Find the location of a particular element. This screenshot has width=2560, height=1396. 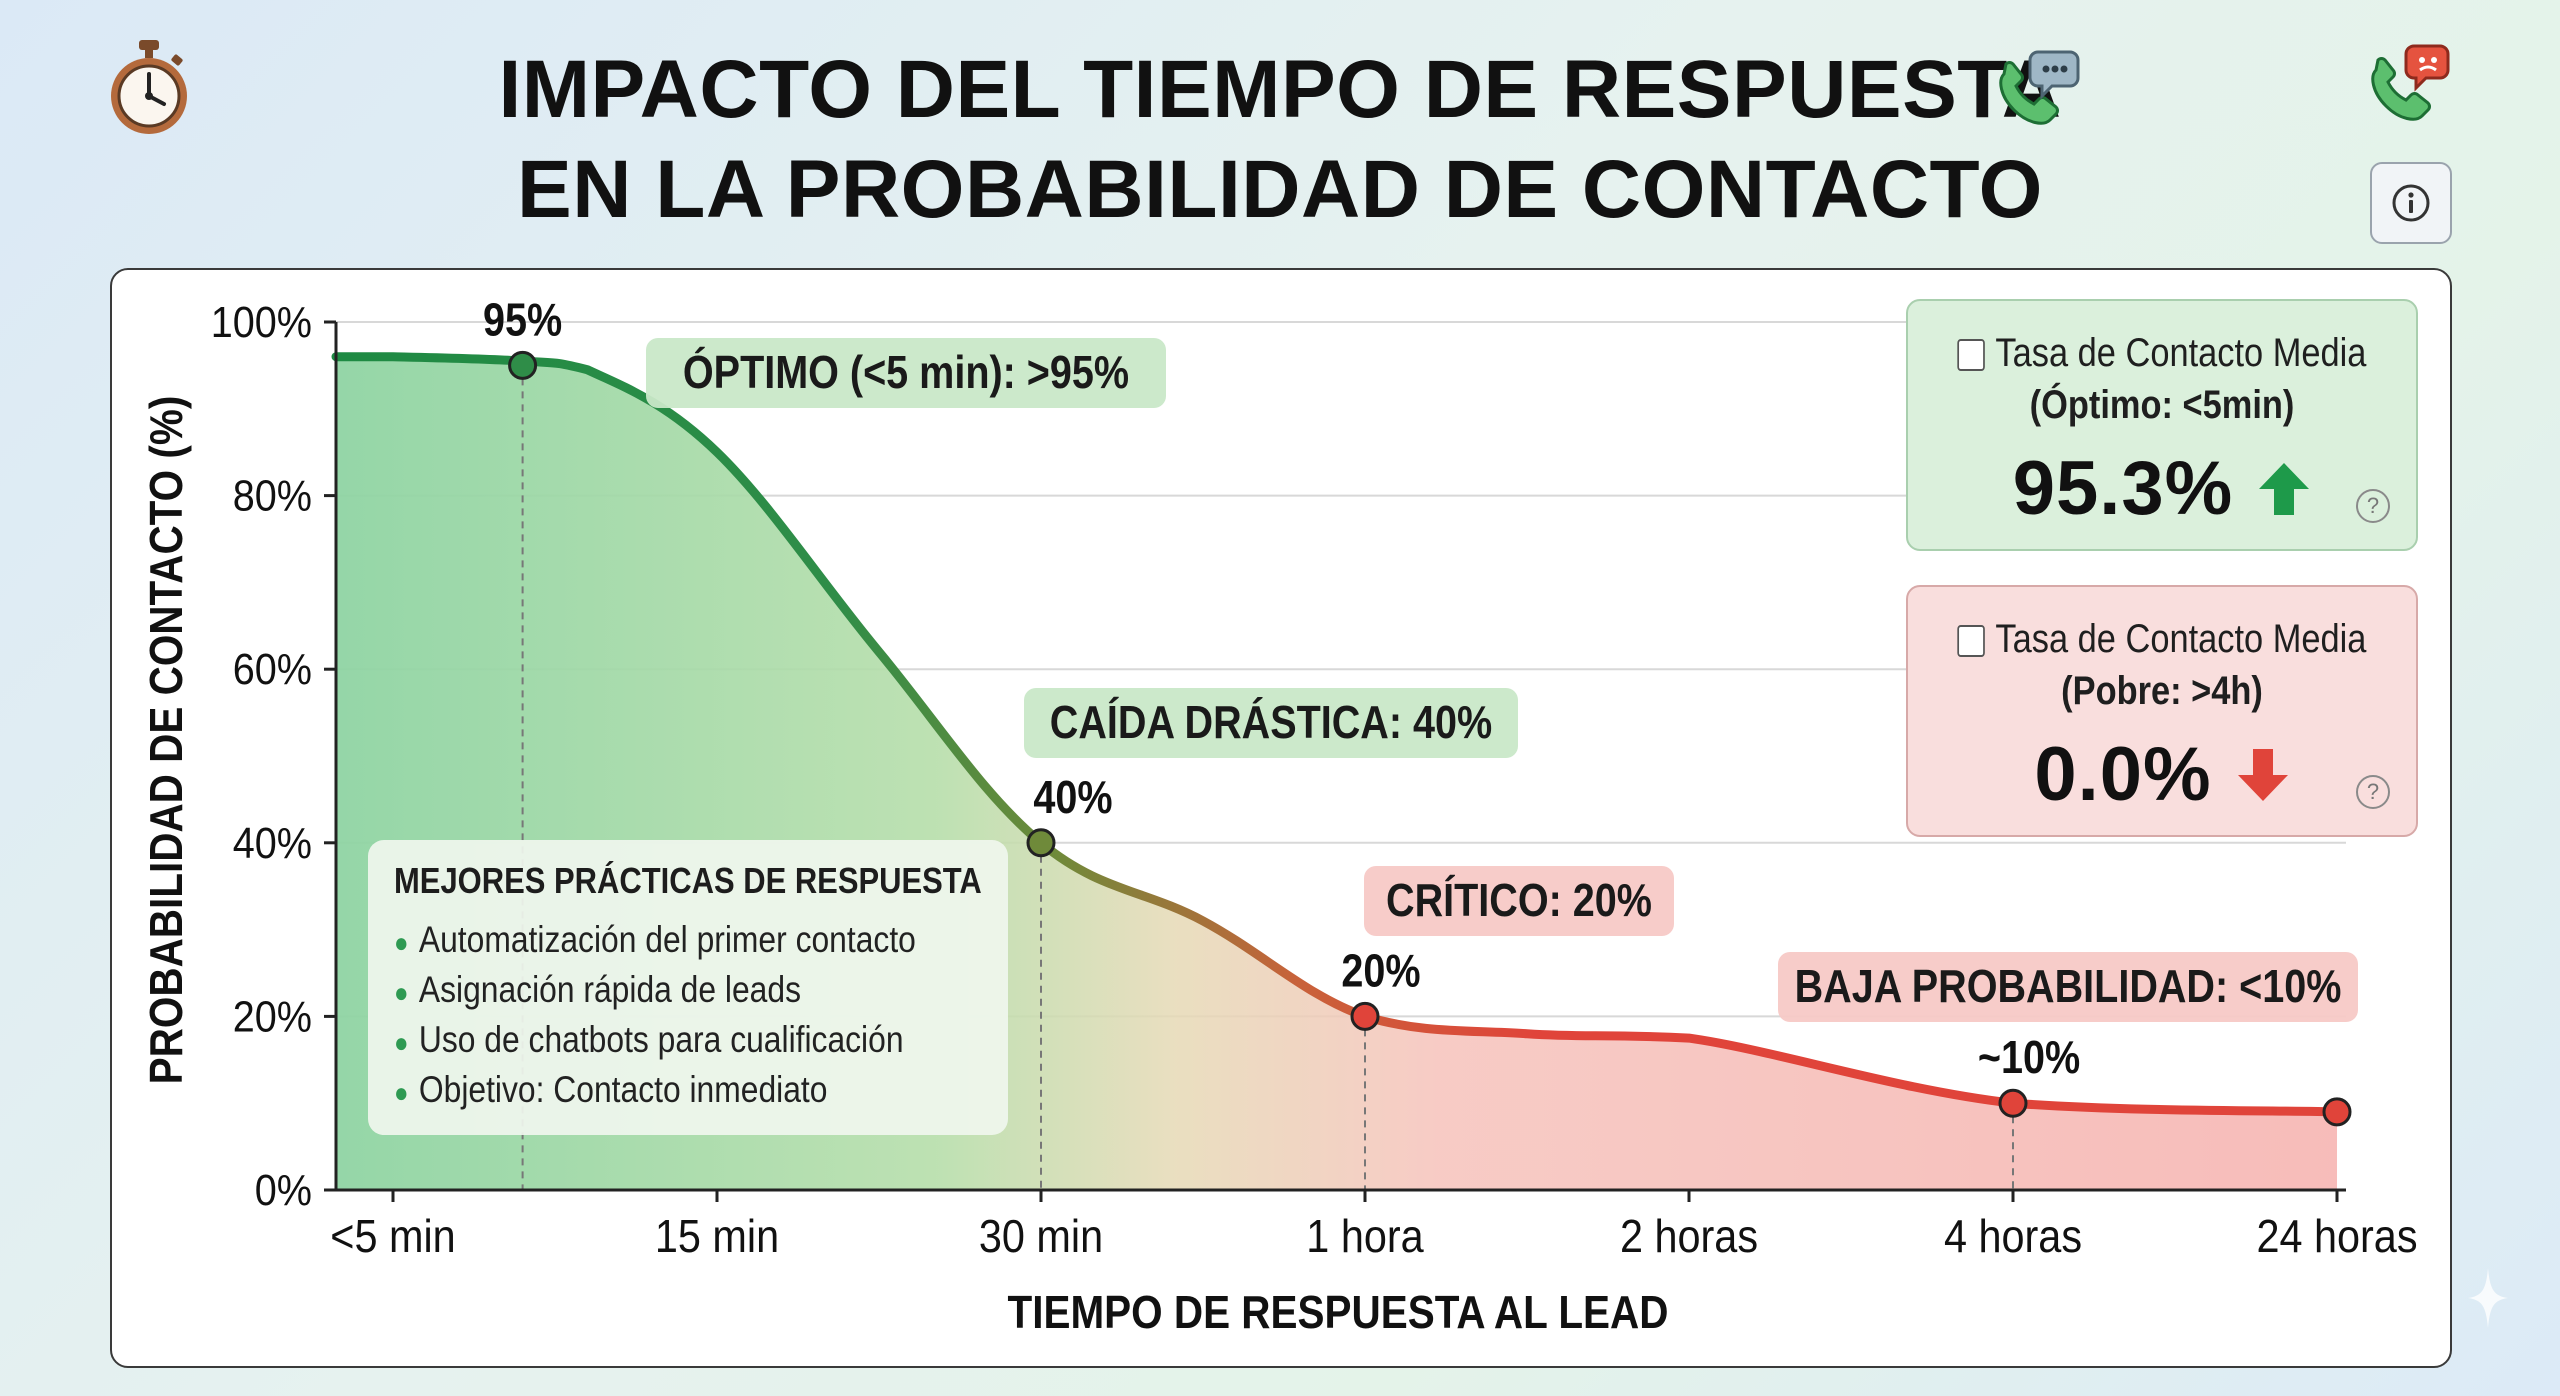

list-item: ● Uso de chatbots para cualificación is located at coordinates (649, 1041).